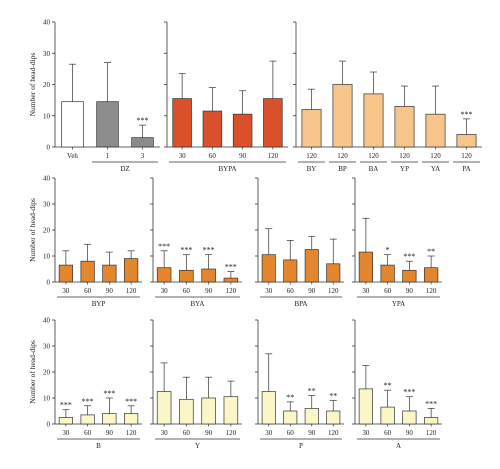  I want to click on panel-2-x-tick-label-5: 120, so click(466, 156).